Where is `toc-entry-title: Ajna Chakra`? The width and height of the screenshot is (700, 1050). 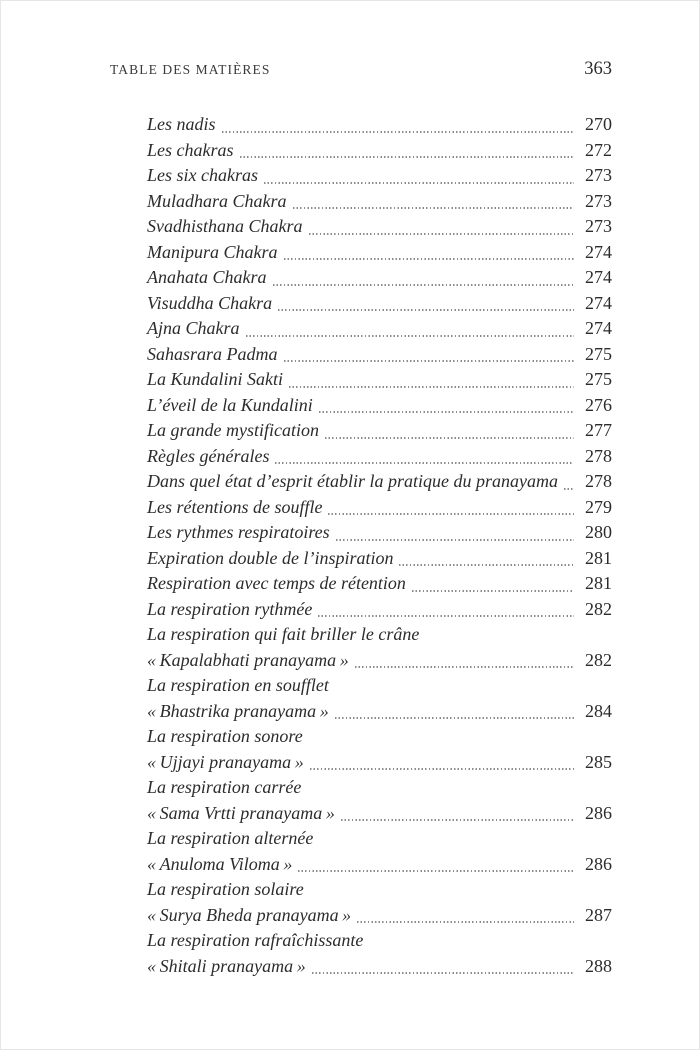
toc-entry-title: Ajna Chakra is located at coordinates (193, 328).